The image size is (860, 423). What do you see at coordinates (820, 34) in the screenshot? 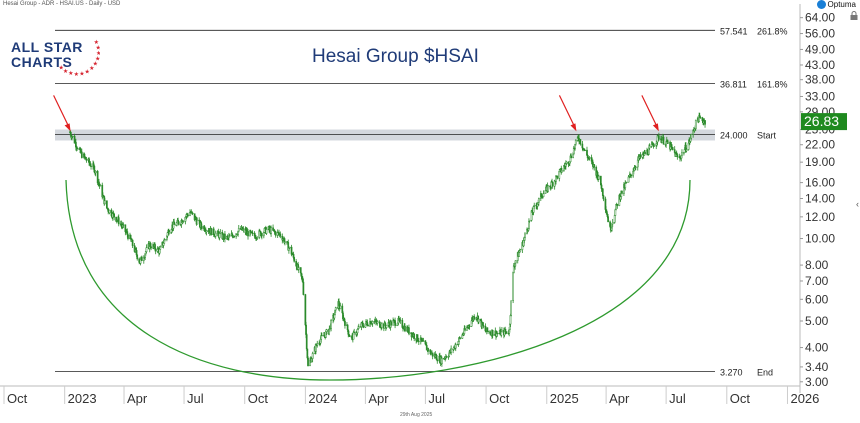
I see `y-tick-label: 56.00` at bounding box center [820, 34].